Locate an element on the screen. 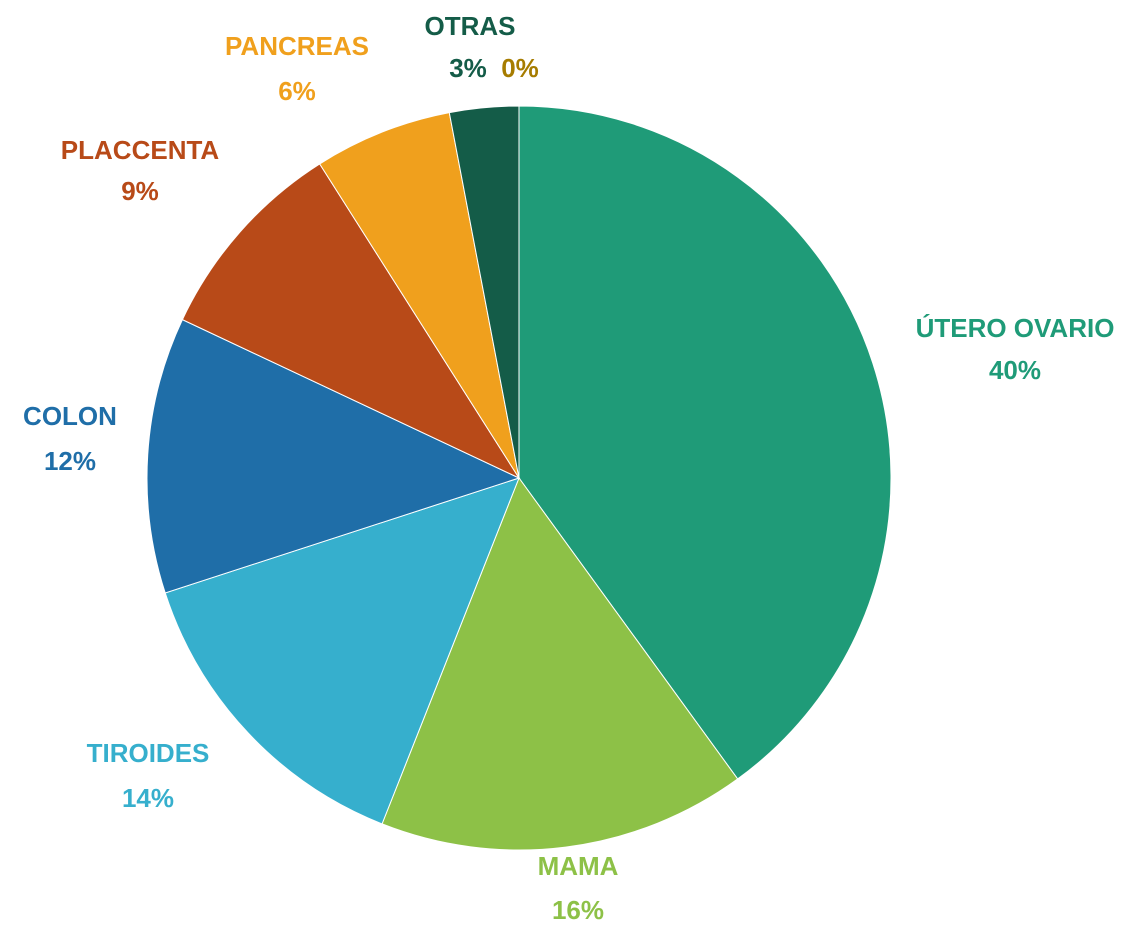 The height and width of the screenshot is (929, 1137). slice-label: TIROIDES is located at coordinates (148, 753).